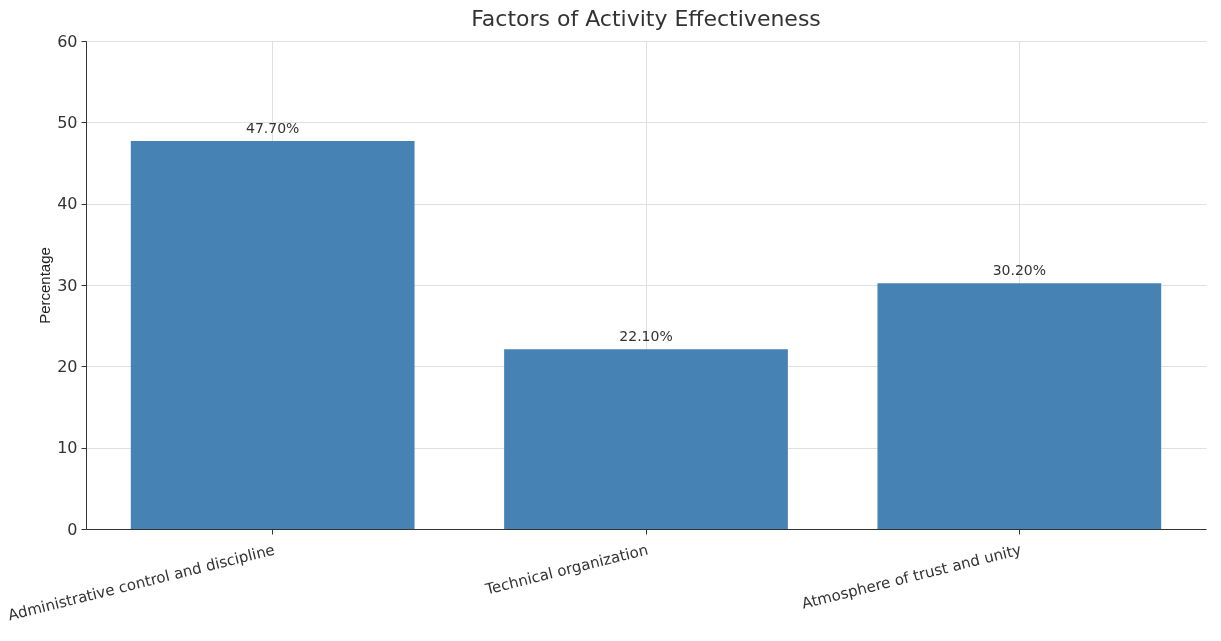 Image resolution: width=1221 pixels, height=641 pixels. What do you see at coordinates (1019, 270) in the screenshot?
I see `data-label: 30.20%` at bounding box center [1019, 270].